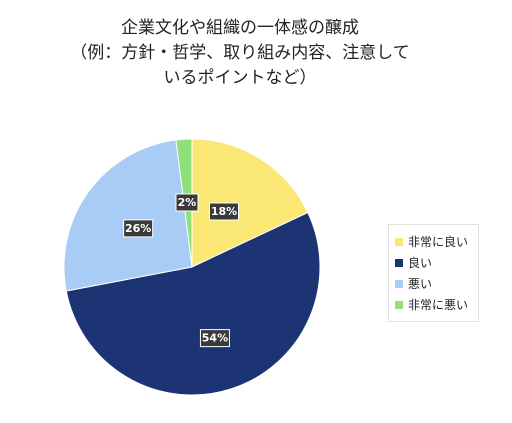 The height and width of the screenshot is (423, 512). I want to click on legend-item-bad: 悪い, so click(431, 283).